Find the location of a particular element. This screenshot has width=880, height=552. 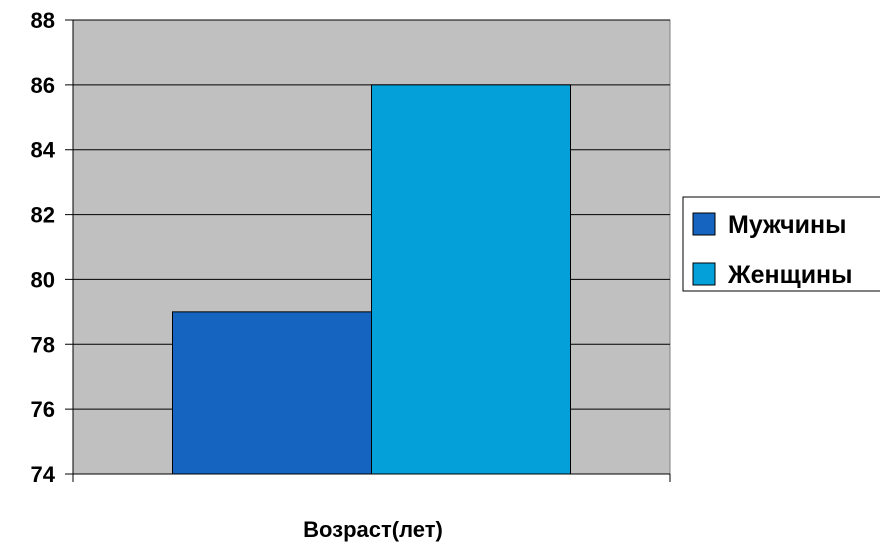

legend-box is located at coordinates (781, 244).